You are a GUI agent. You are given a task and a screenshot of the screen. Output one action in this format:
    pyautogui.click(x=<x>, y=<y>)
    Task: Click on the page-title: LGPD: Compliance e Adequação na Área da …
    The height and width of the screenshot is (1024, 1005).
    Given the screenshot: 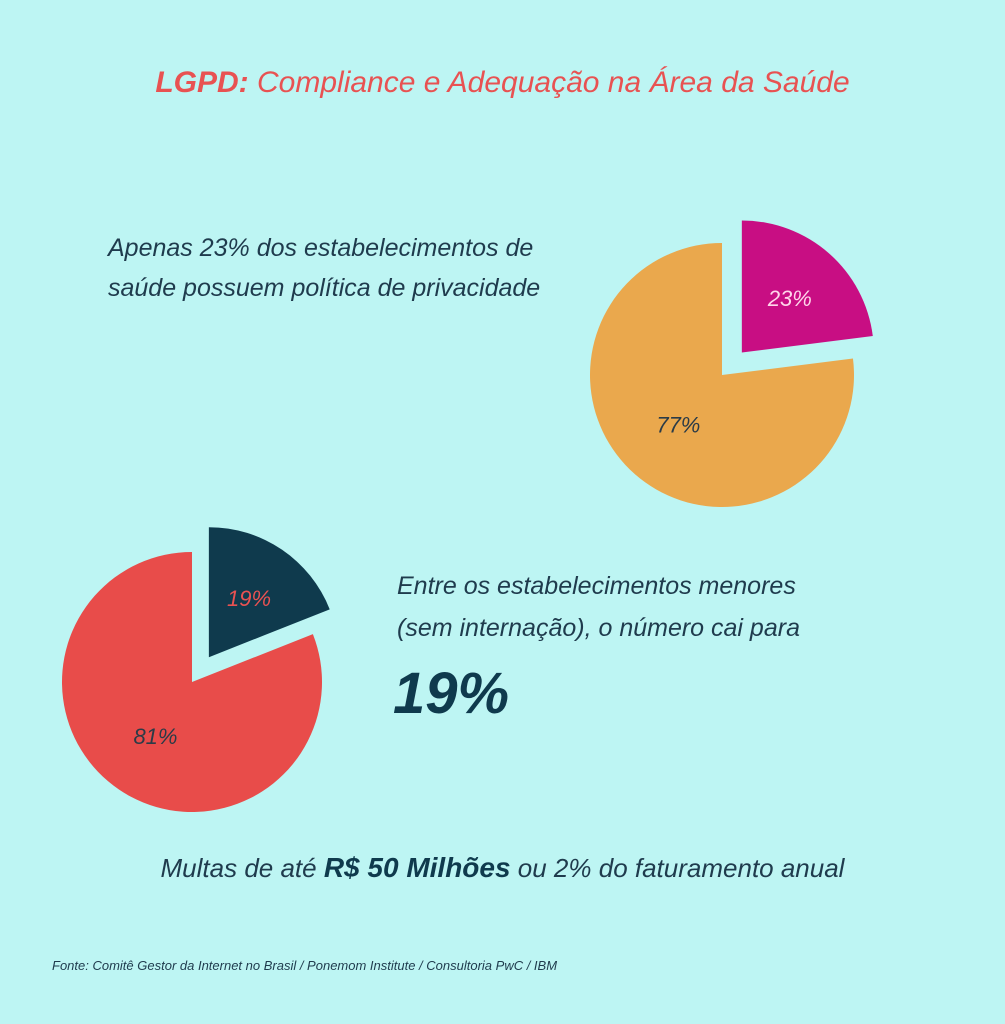 What is the action you would take?
    pyautogui.click(x=502, y=83)
    